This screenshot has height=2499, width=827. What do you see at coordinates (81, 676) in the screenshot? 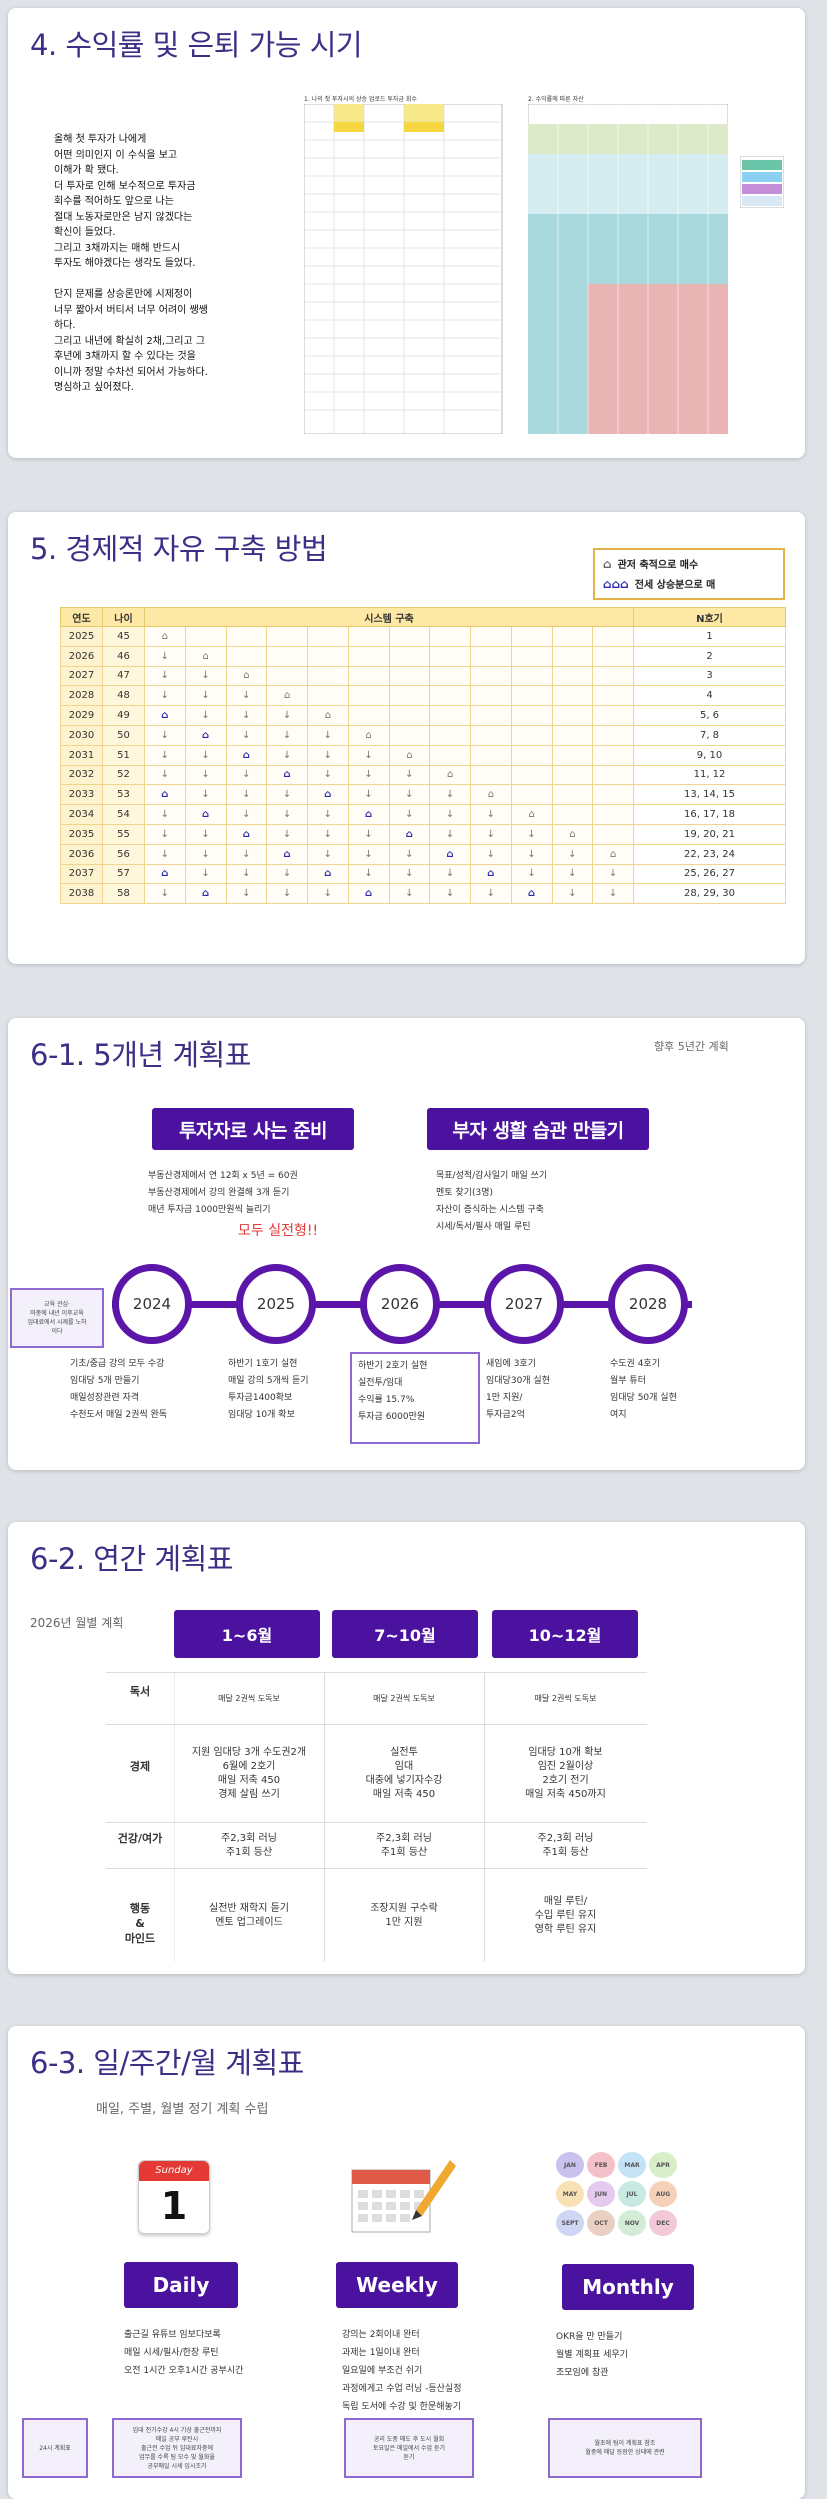
I see `row-year: 2027` at bounding box center [81, 676].